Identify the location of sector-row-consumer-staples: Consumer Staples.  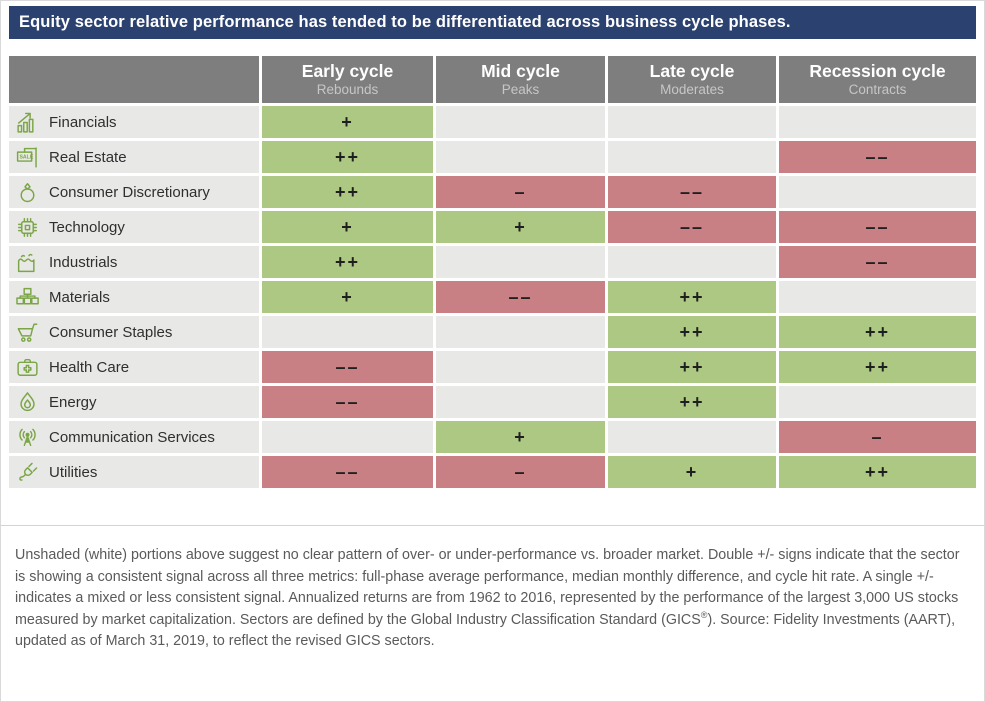
(134, 332).